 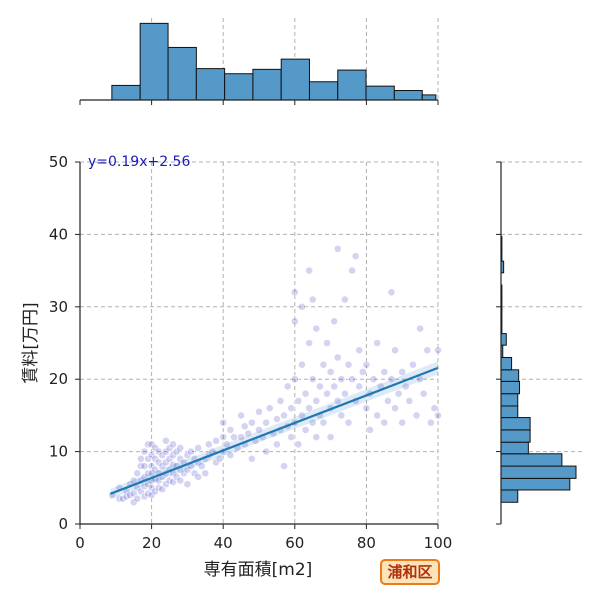 I want to click on regression-equation: y=0.19x+2.56, so click(x=139, y=162).